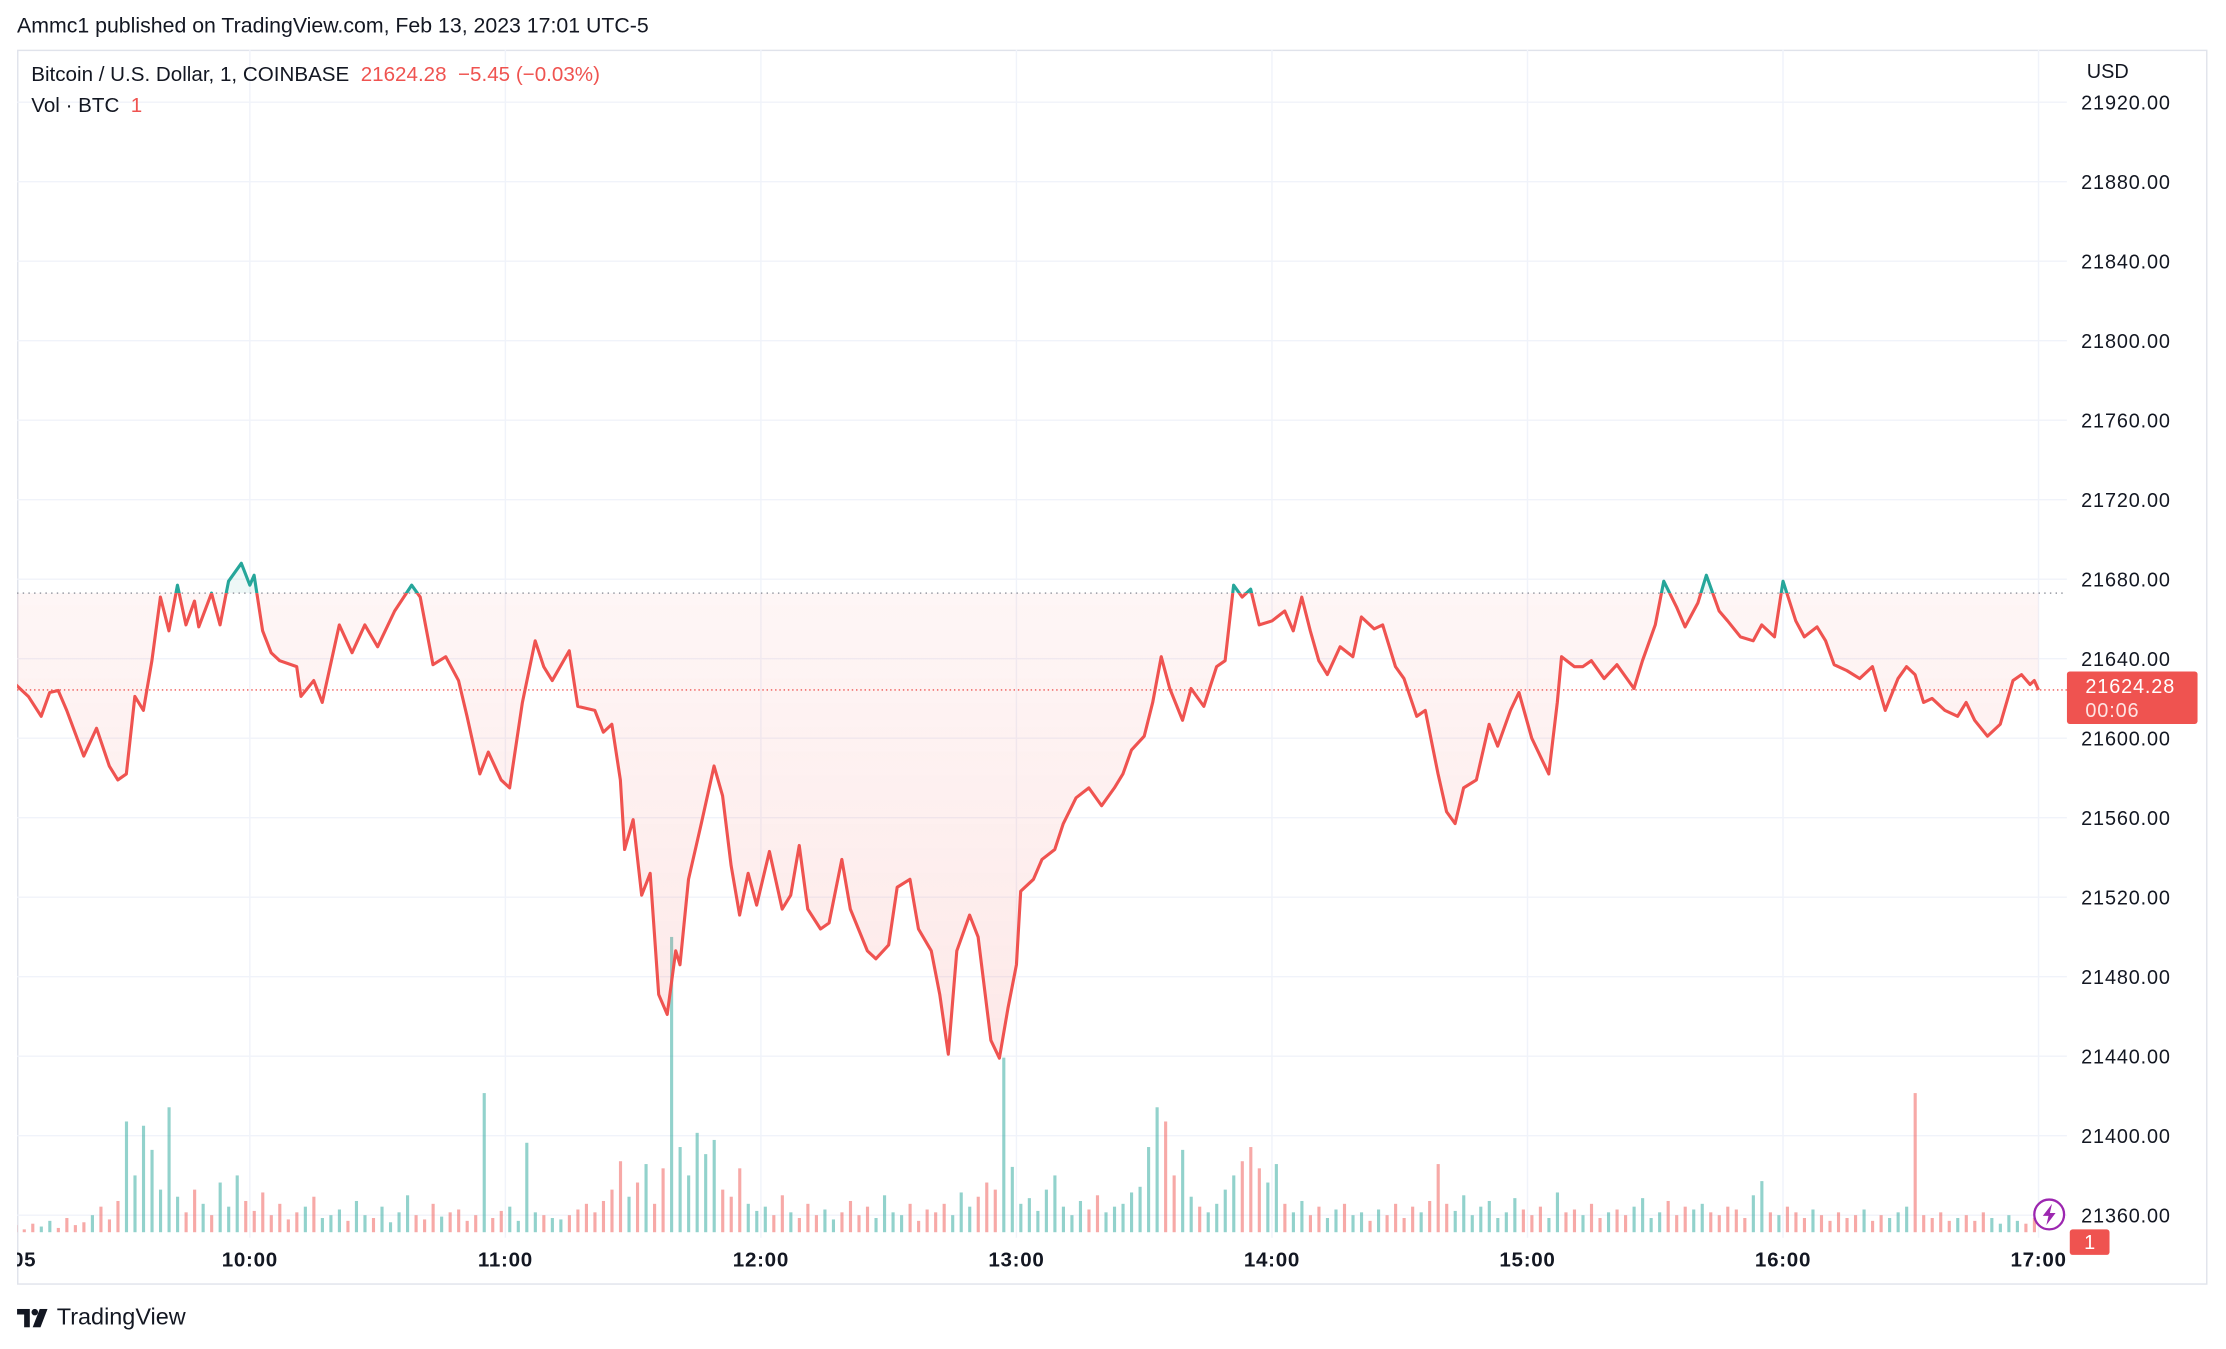  What do you see at coordinates (2130, 686) in the screenshot?
I see `badge-price: 21624.28` at bounding box center [2130, 686].